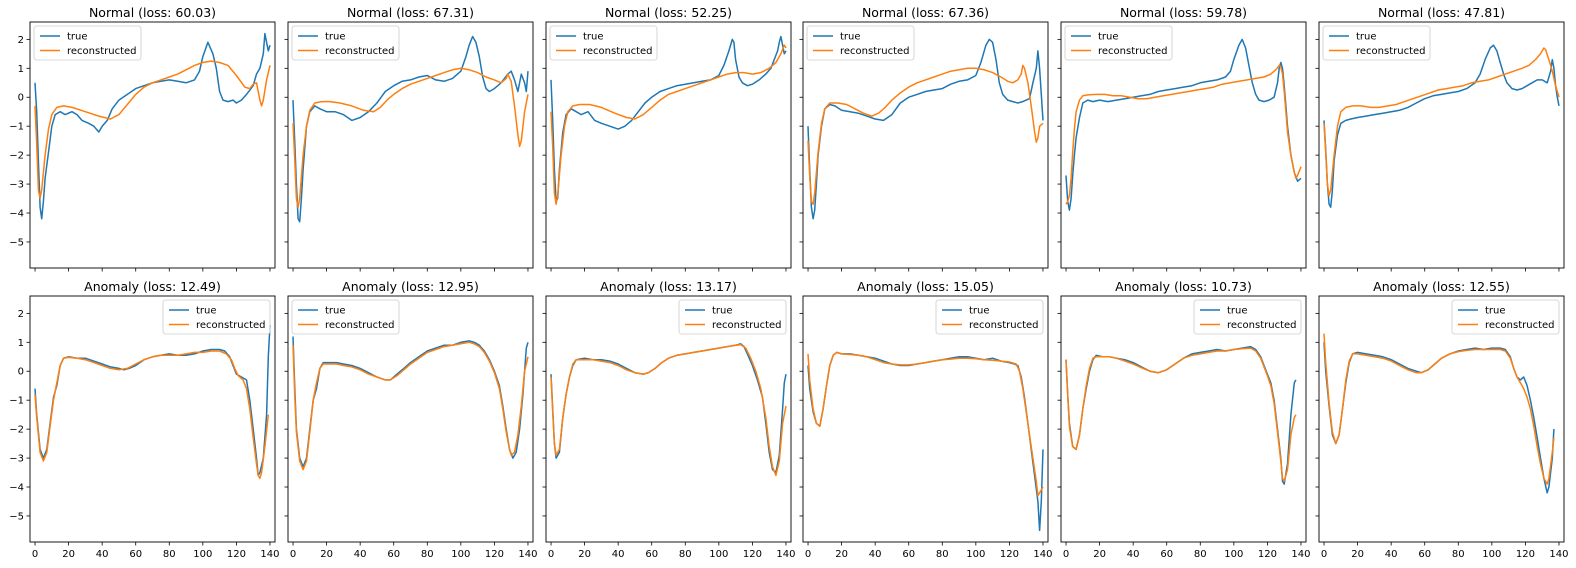 Image resolution: width=1576 pixels, height=568 pixels. I want to click on subplot-title: Anomaly (loss: 10.73), so click(1183, 286).